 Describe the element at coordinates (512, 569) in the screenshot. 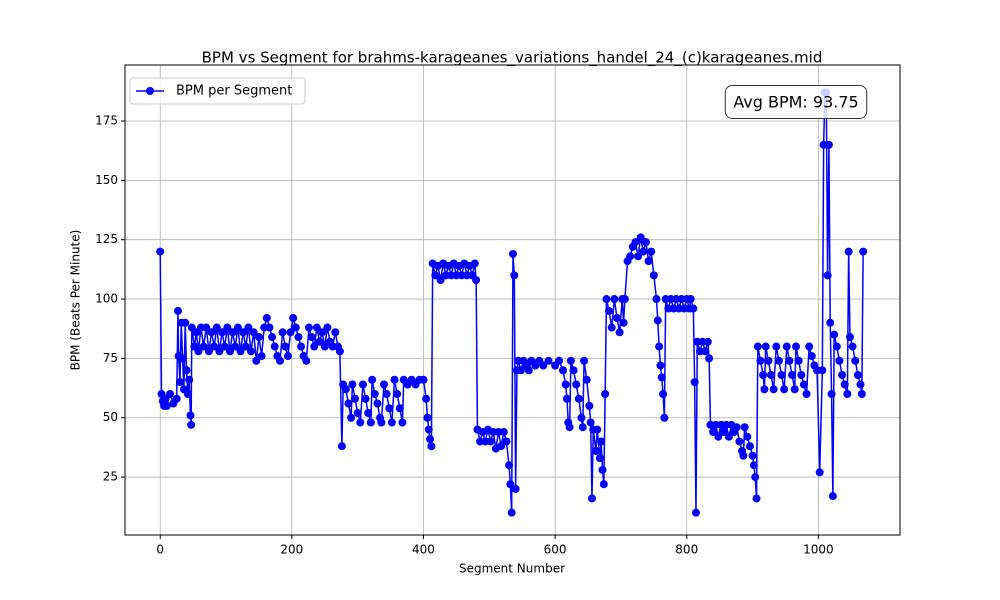

I see `x-axis-label: Segment Number` at that location.